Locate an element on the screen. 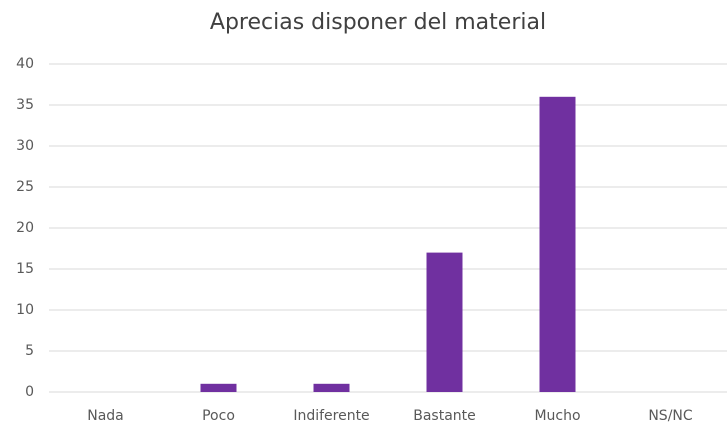 The height and width of the screenshot is (430, 727). x-tick-label: Nada is located at coordinates (105, 416).